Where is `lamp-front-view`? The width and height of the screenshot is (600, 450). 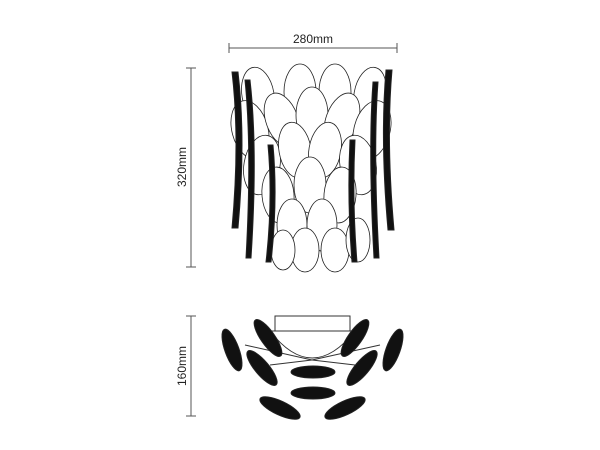 lamp-front-view is located at coordinates (312, 168).